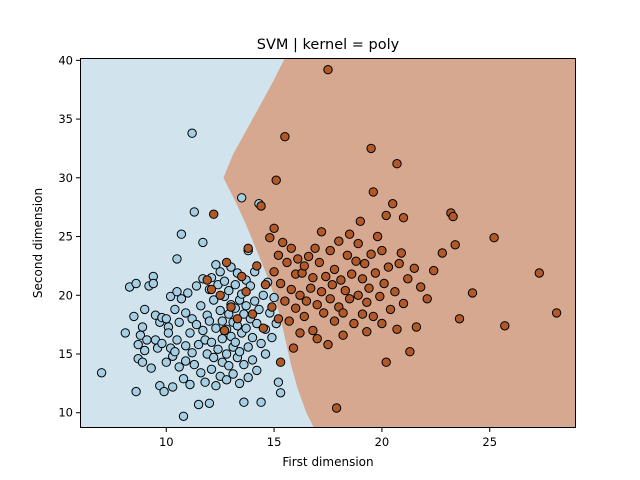 The height and width of the screenshot is (480, 640). What do you see at coordinates (65, 119) in the screenshot?
I see `y-tick-label: 35` at bounding box center [65, 119].